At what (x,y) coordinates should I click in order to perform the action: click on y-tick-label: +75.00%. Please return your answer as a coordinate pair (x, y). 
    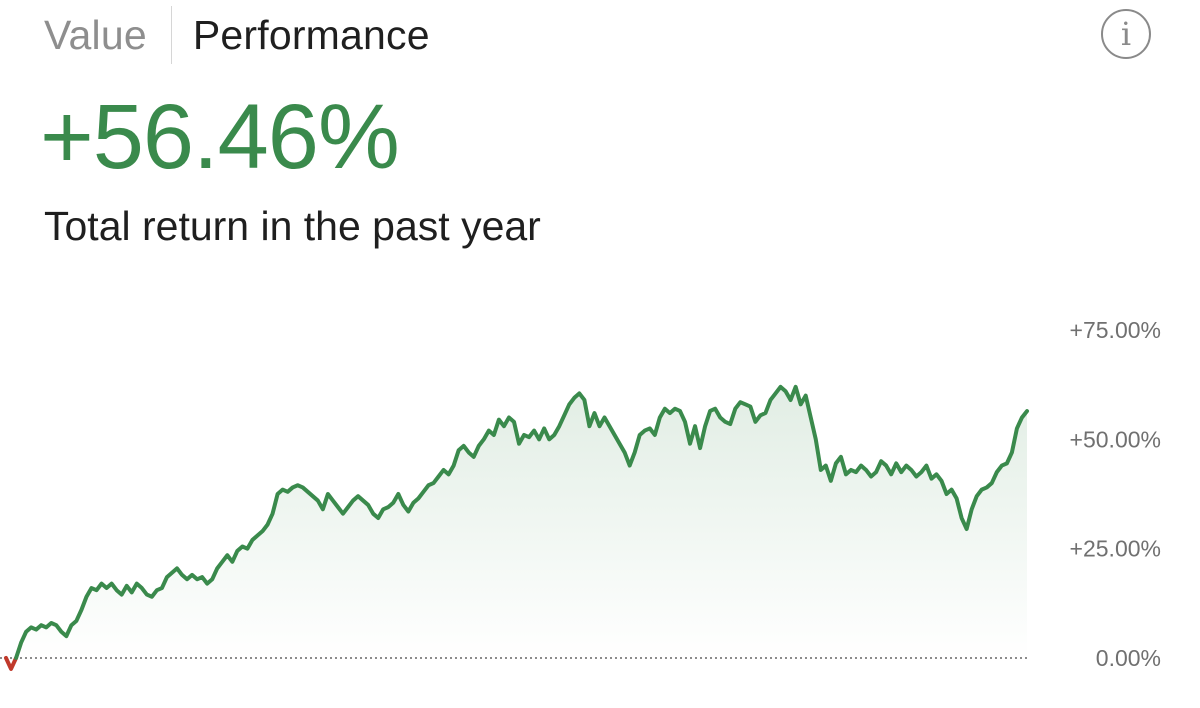
    Looking at the image, I should click on (1115, 330).